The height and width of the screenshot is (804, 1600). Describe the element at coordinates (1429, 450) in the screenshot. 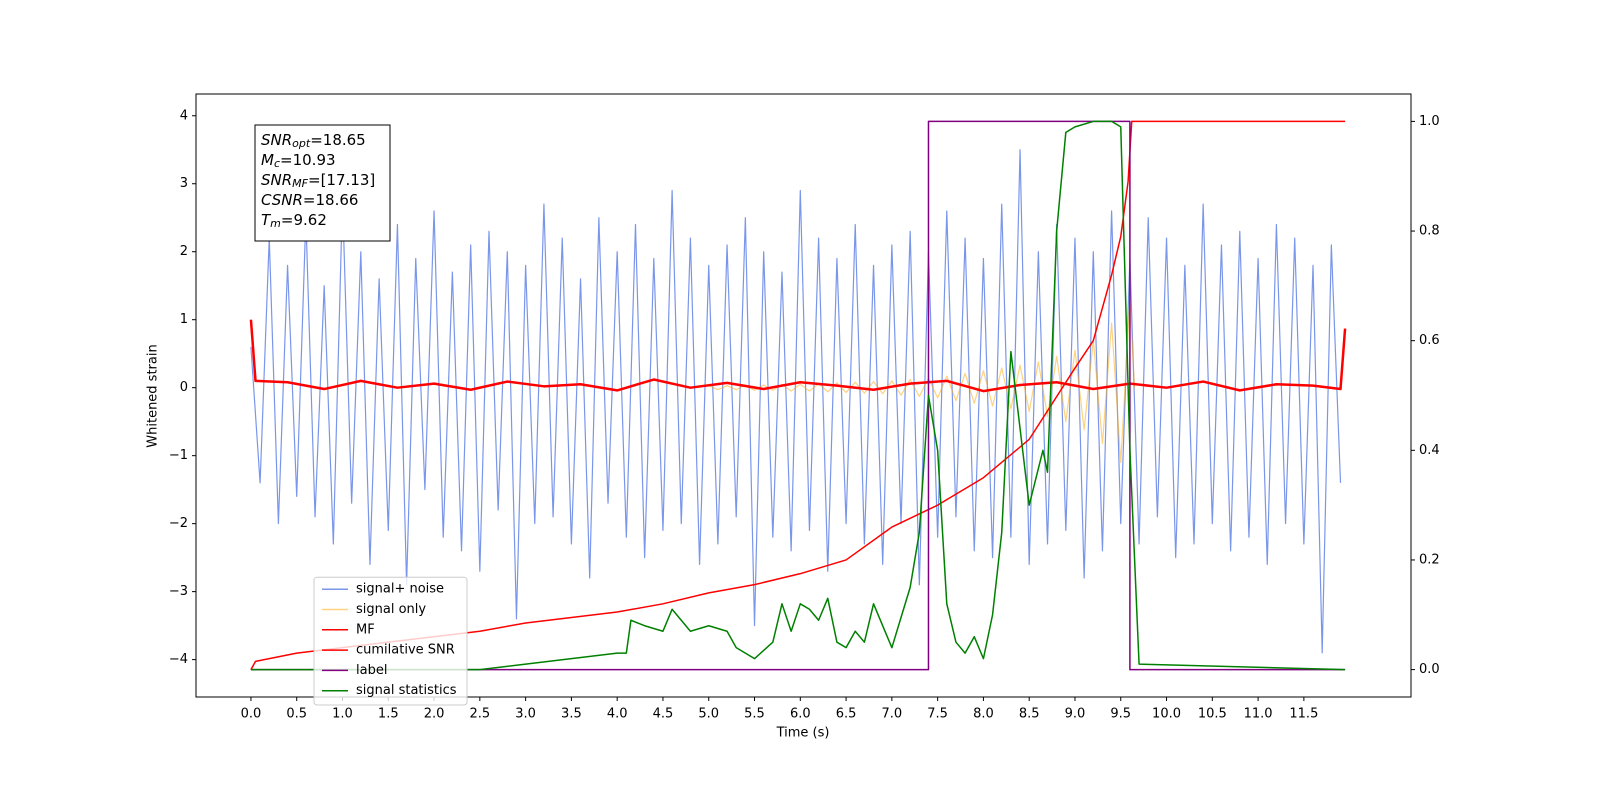

I see `y2-tick-label: 0.4` at that location.